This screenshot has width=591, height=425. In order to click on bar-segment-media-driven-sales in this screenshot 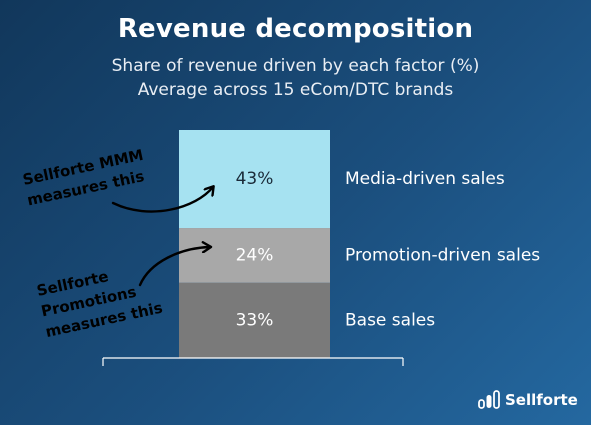, I will do `click(254, 179)`.